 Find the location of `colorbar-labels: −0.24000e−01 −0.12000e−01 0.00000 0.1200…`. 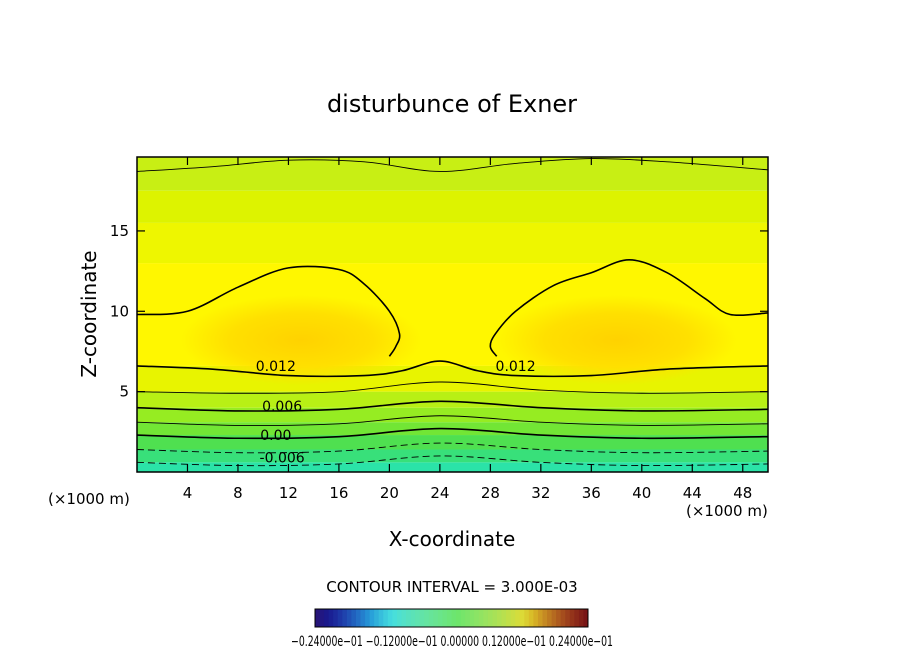

colorbar-labels: −0.24000e−01 −0.12000e−01 0.00000 0.1200… is located at coordinates (452, 642).